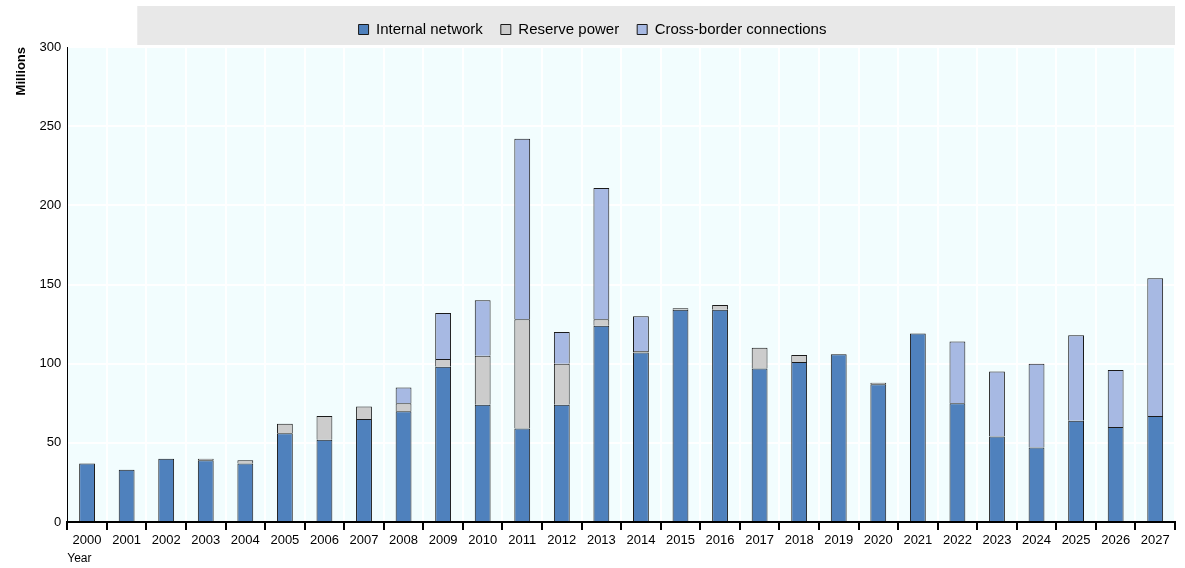 This screenshot has height=568, width=1185. I want to click on x-axis-title: Year, so click(79, 558).